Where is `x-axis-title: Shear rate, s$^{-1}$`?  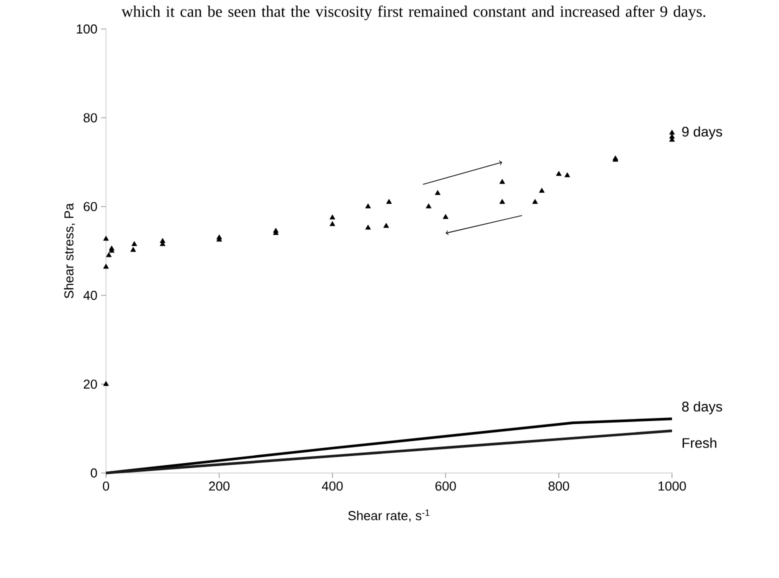
x-axis-title: Shear rate, s$^{-1}$ is located at coordinates (389, 516).